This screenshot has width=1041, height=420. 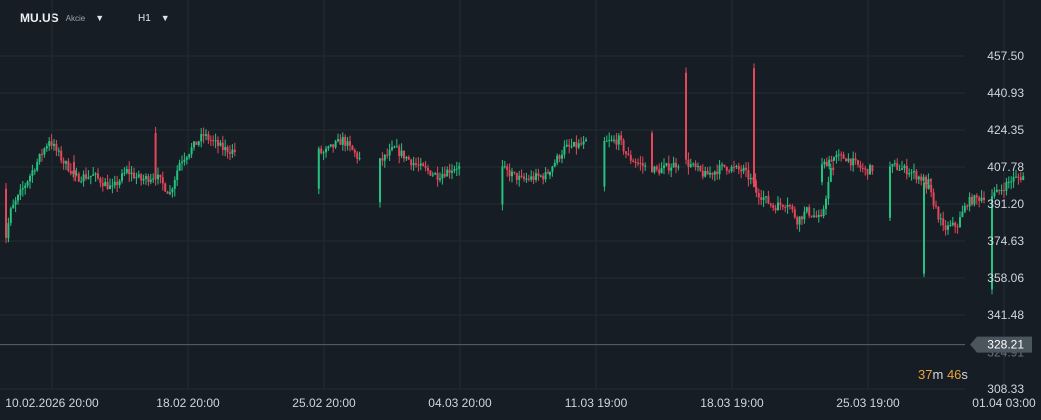 What do you see at coordinates (1005, 315) in the screenshot?
I see `y-tick-label: 341.48` at bounding box center [1005, 315].